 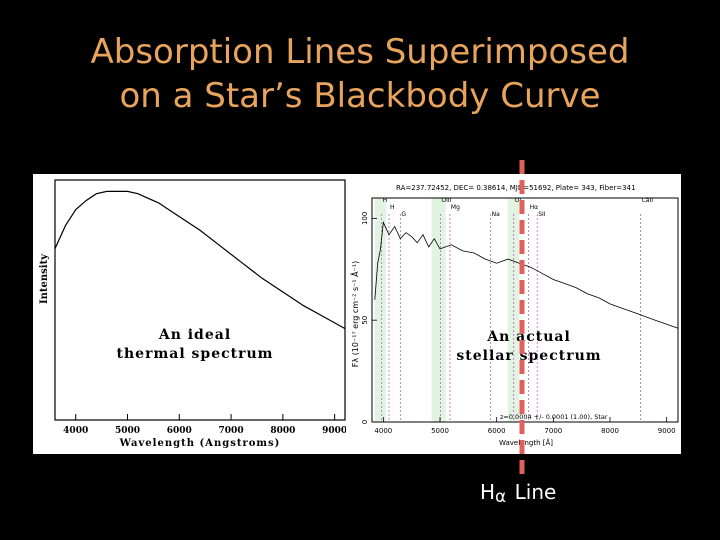 I want to click on spectrum-footer: z=0.0004 +/- 0.0001 (1.00), Star, so click(x=554, y=417).